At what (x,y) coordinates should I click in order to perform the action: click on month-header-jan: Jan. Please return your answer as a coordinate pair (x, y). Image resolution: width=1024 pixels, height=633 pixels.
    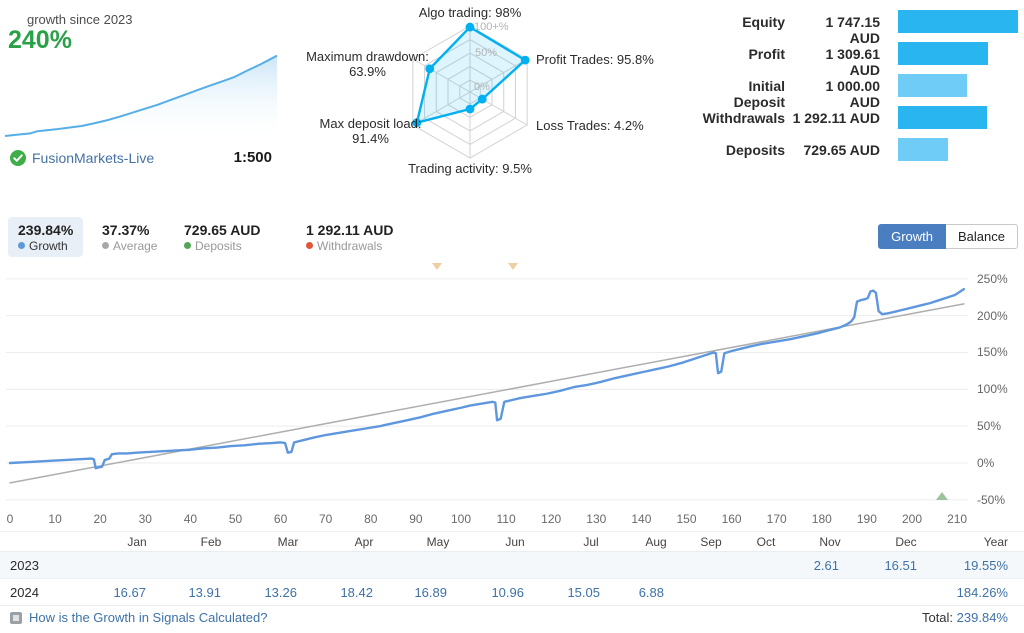
    Looking at the image, I should click on (137, 542).